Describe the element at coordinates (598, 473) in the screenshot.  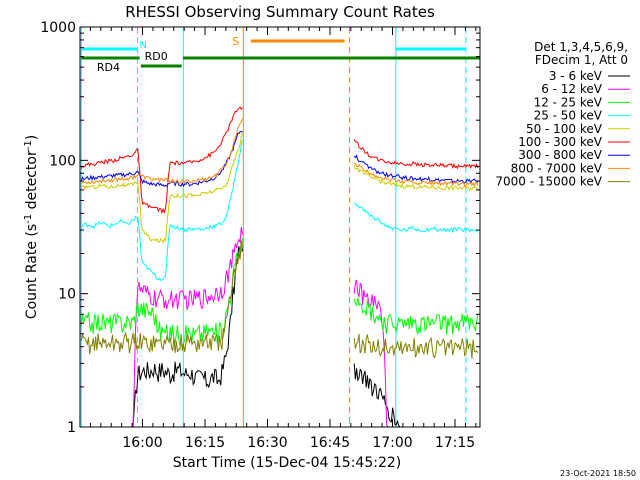
I see `generation-timestamp: 23-Oct-2021 18:50` at that location.